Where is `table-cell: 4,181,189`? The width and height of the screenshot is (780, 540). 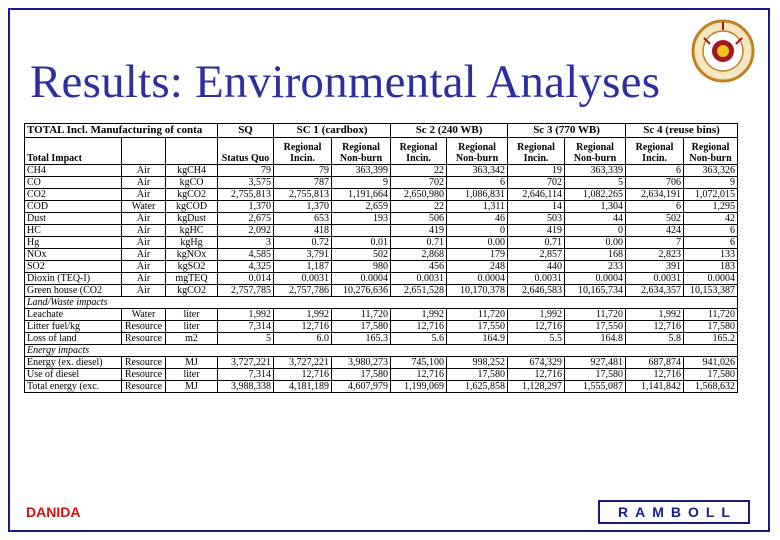 table-cell: 4,181,189 is located at coordinates (303, 386).